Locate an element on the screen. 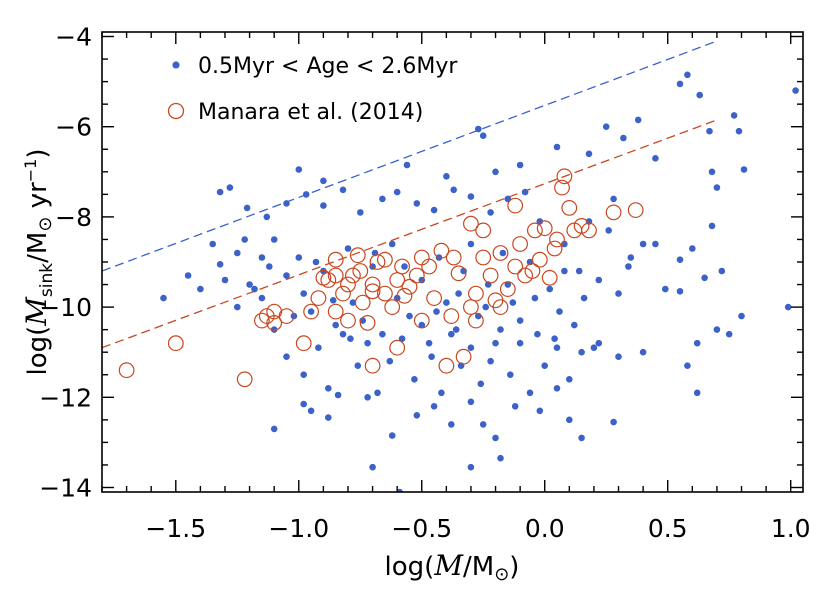 This screenshot has height=589, width=825. legend-label-simulation: 0.5Myr < Age < 2.6Myr is located at coordinates (328, 66).